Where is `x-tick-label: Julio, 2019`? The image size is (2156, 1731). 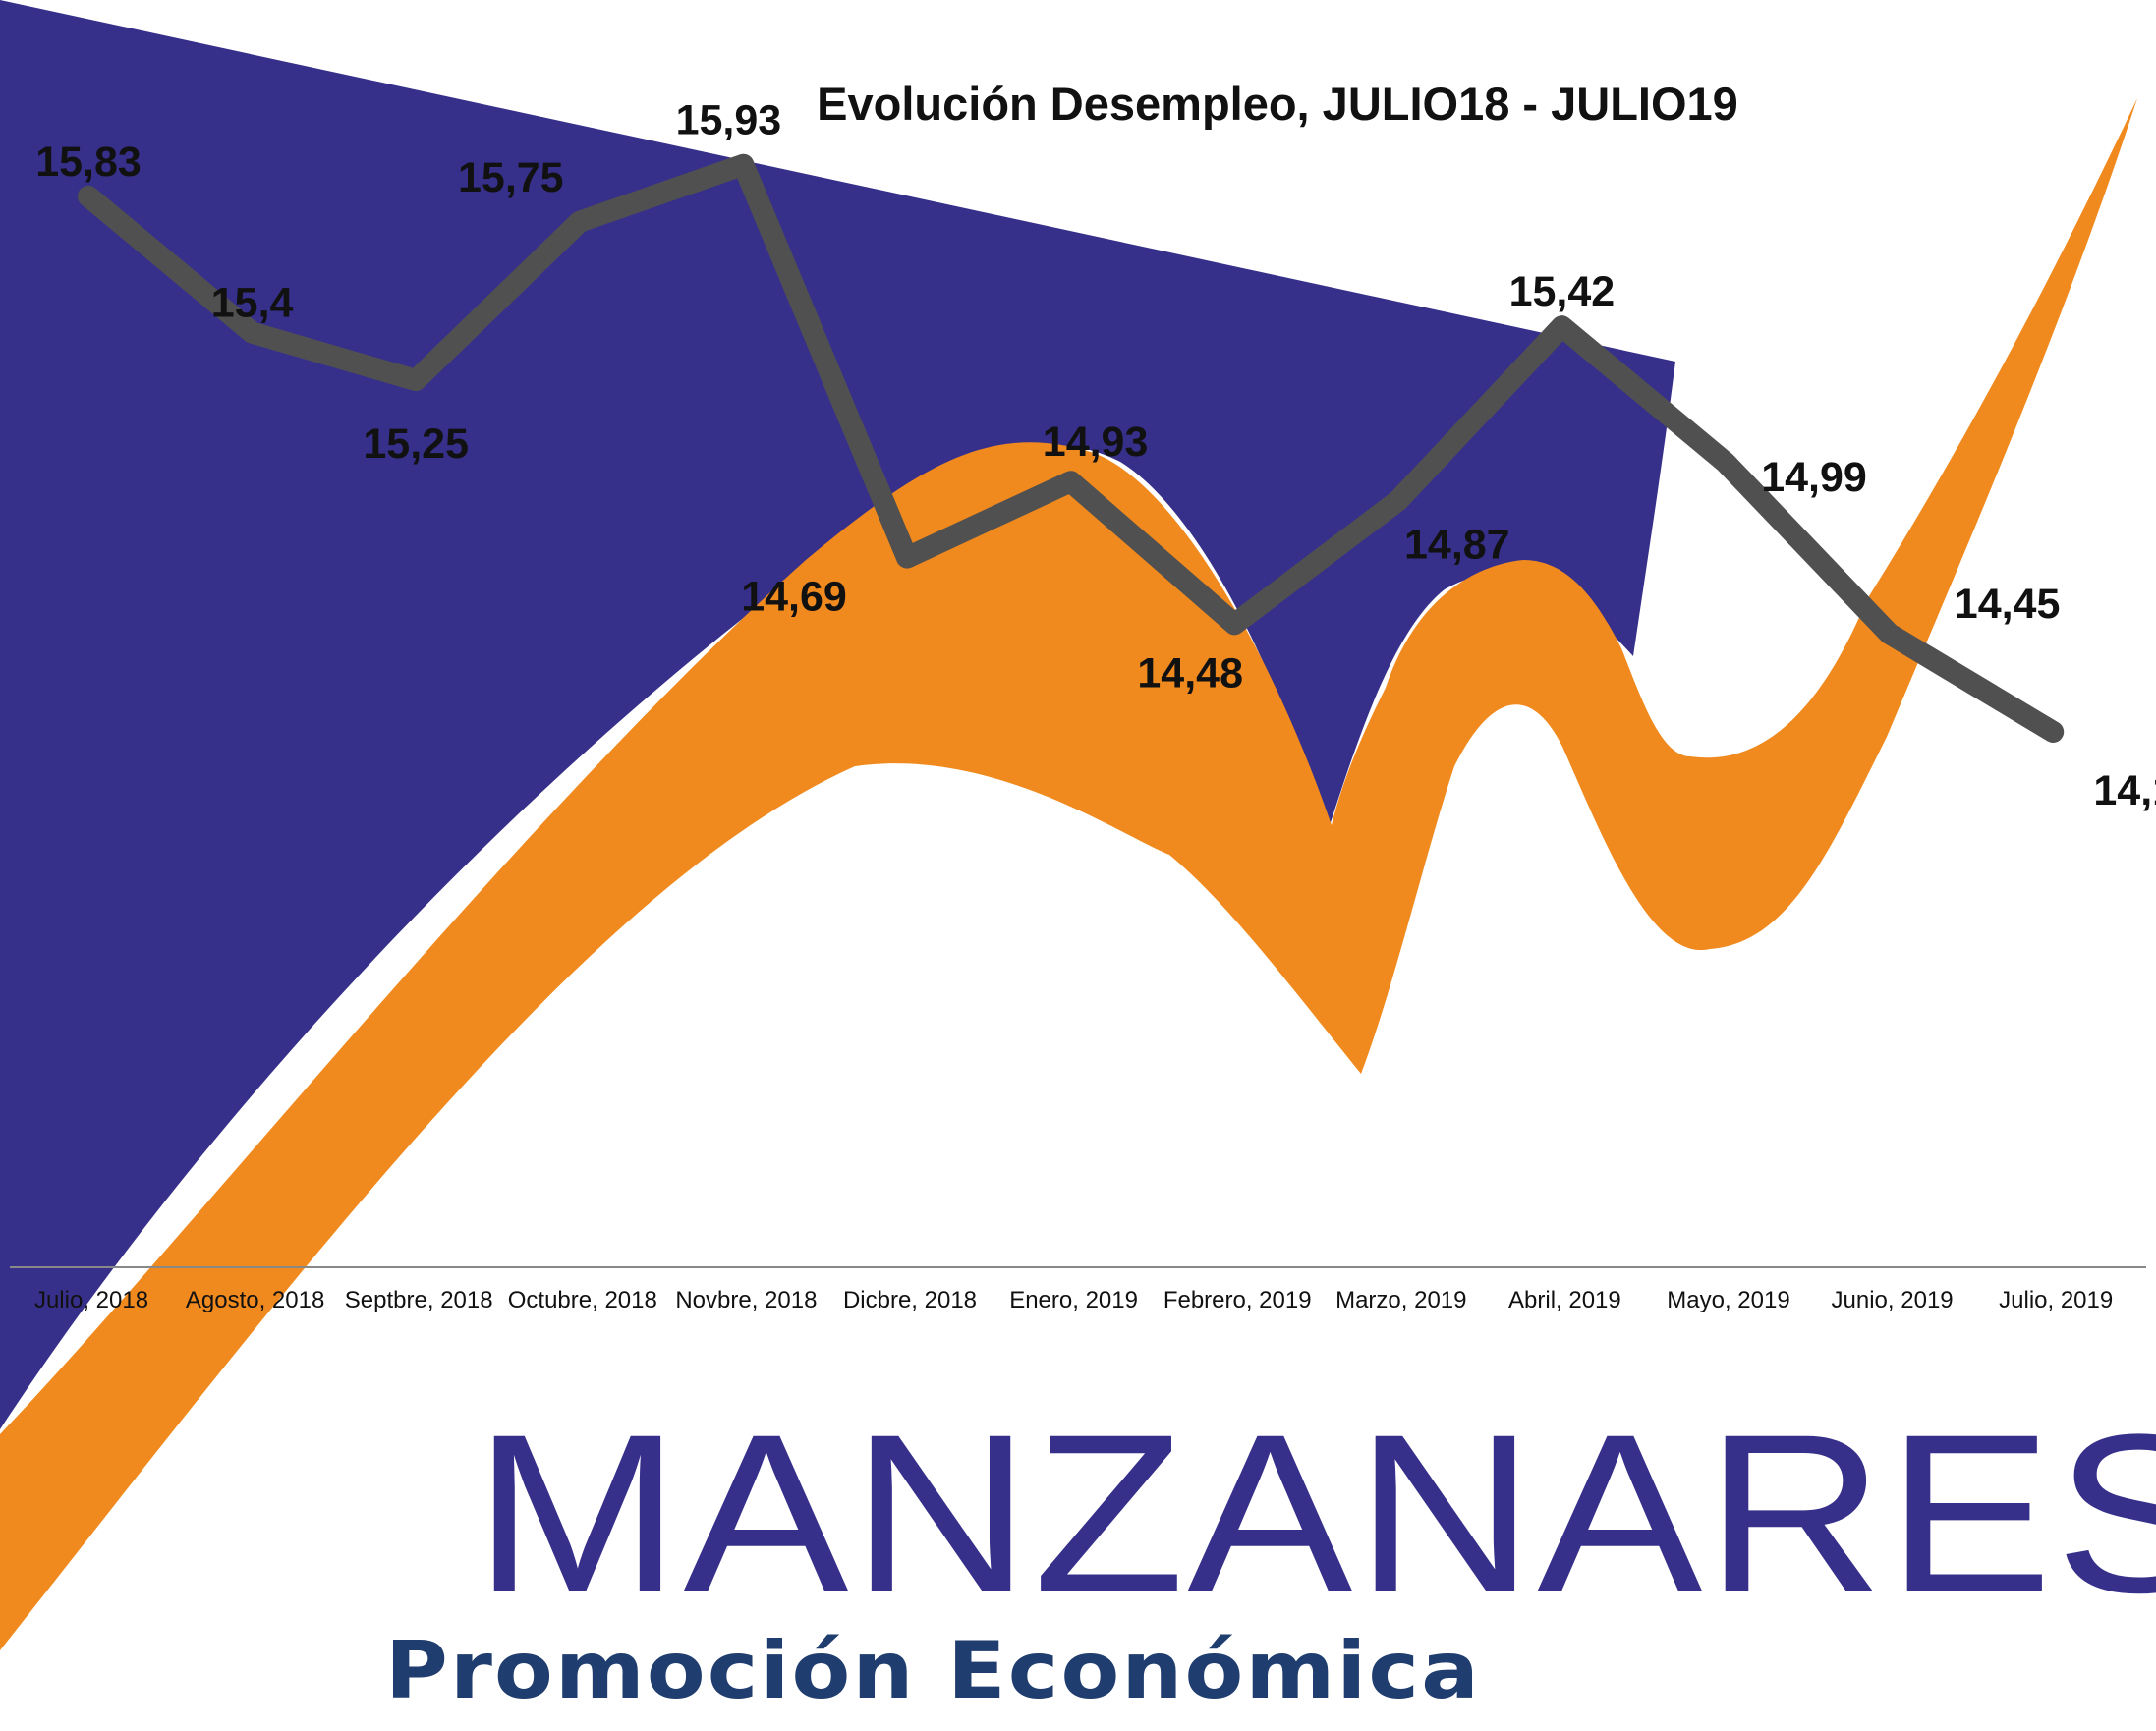 x-tick-label: Julio, 2019 is located at coordinates (2056, 1300).